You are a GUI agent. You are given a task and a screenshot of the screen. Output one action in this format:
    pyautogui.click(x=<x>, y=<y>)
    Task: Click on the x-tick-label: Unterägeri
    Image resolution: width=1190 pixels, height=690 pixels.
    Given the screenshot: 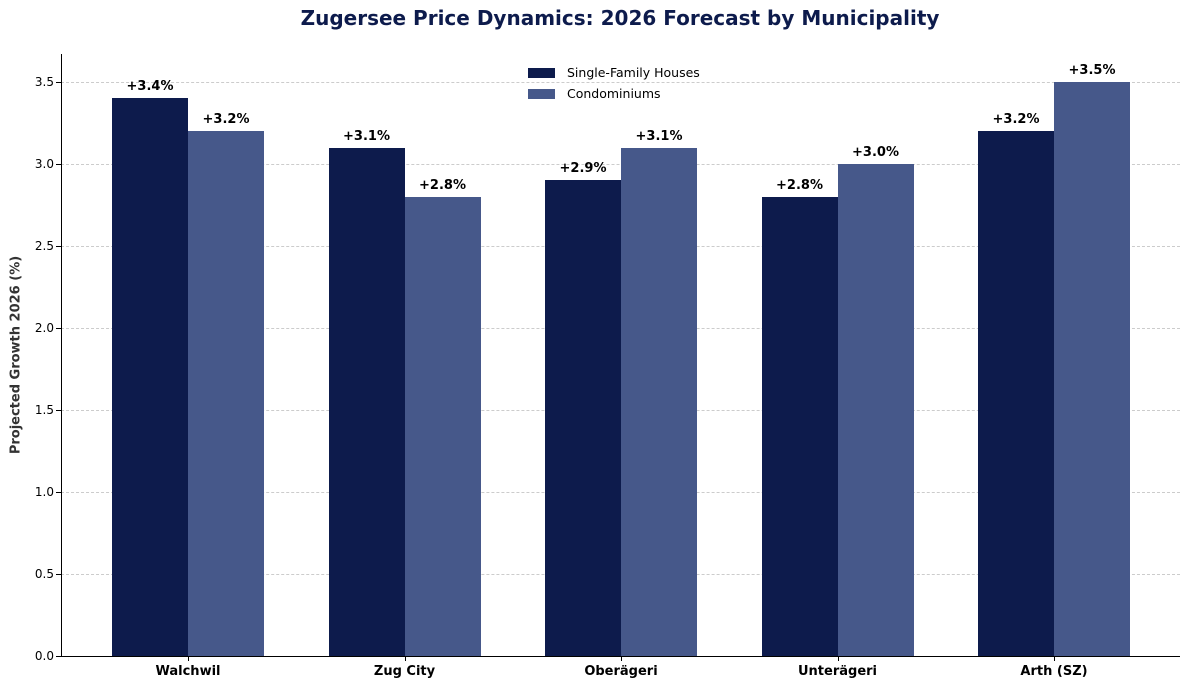 What is the action you would take?
    pyautogui.click(x=837, y=671)
    